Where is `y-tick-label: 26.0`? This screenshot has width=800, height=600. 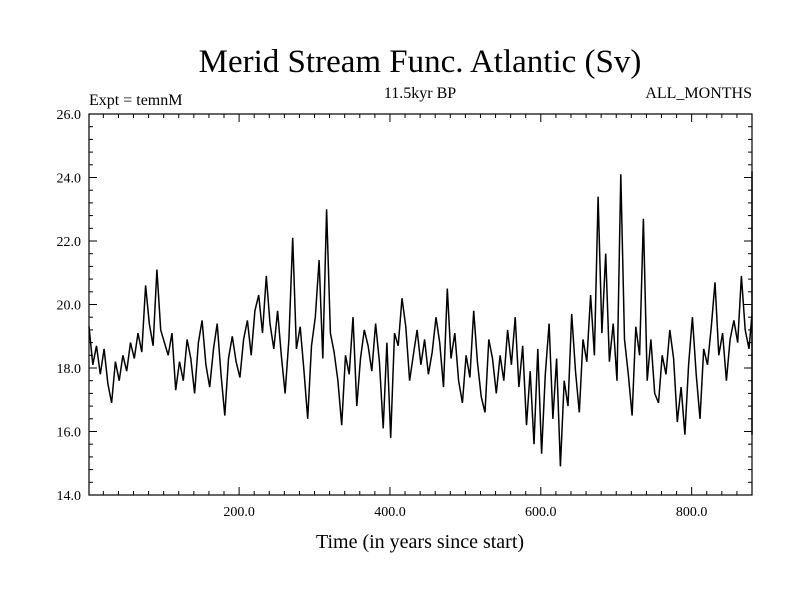
y-tick-label: 26.0 is located at coordinates (69, 115).